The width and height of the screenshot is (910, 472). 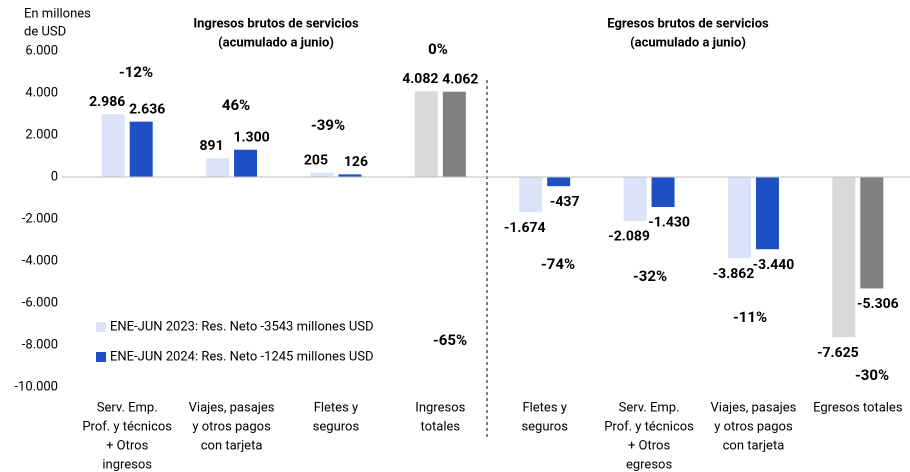 I want to click on y-axis-label: En millones, so click(x=57, y=13).